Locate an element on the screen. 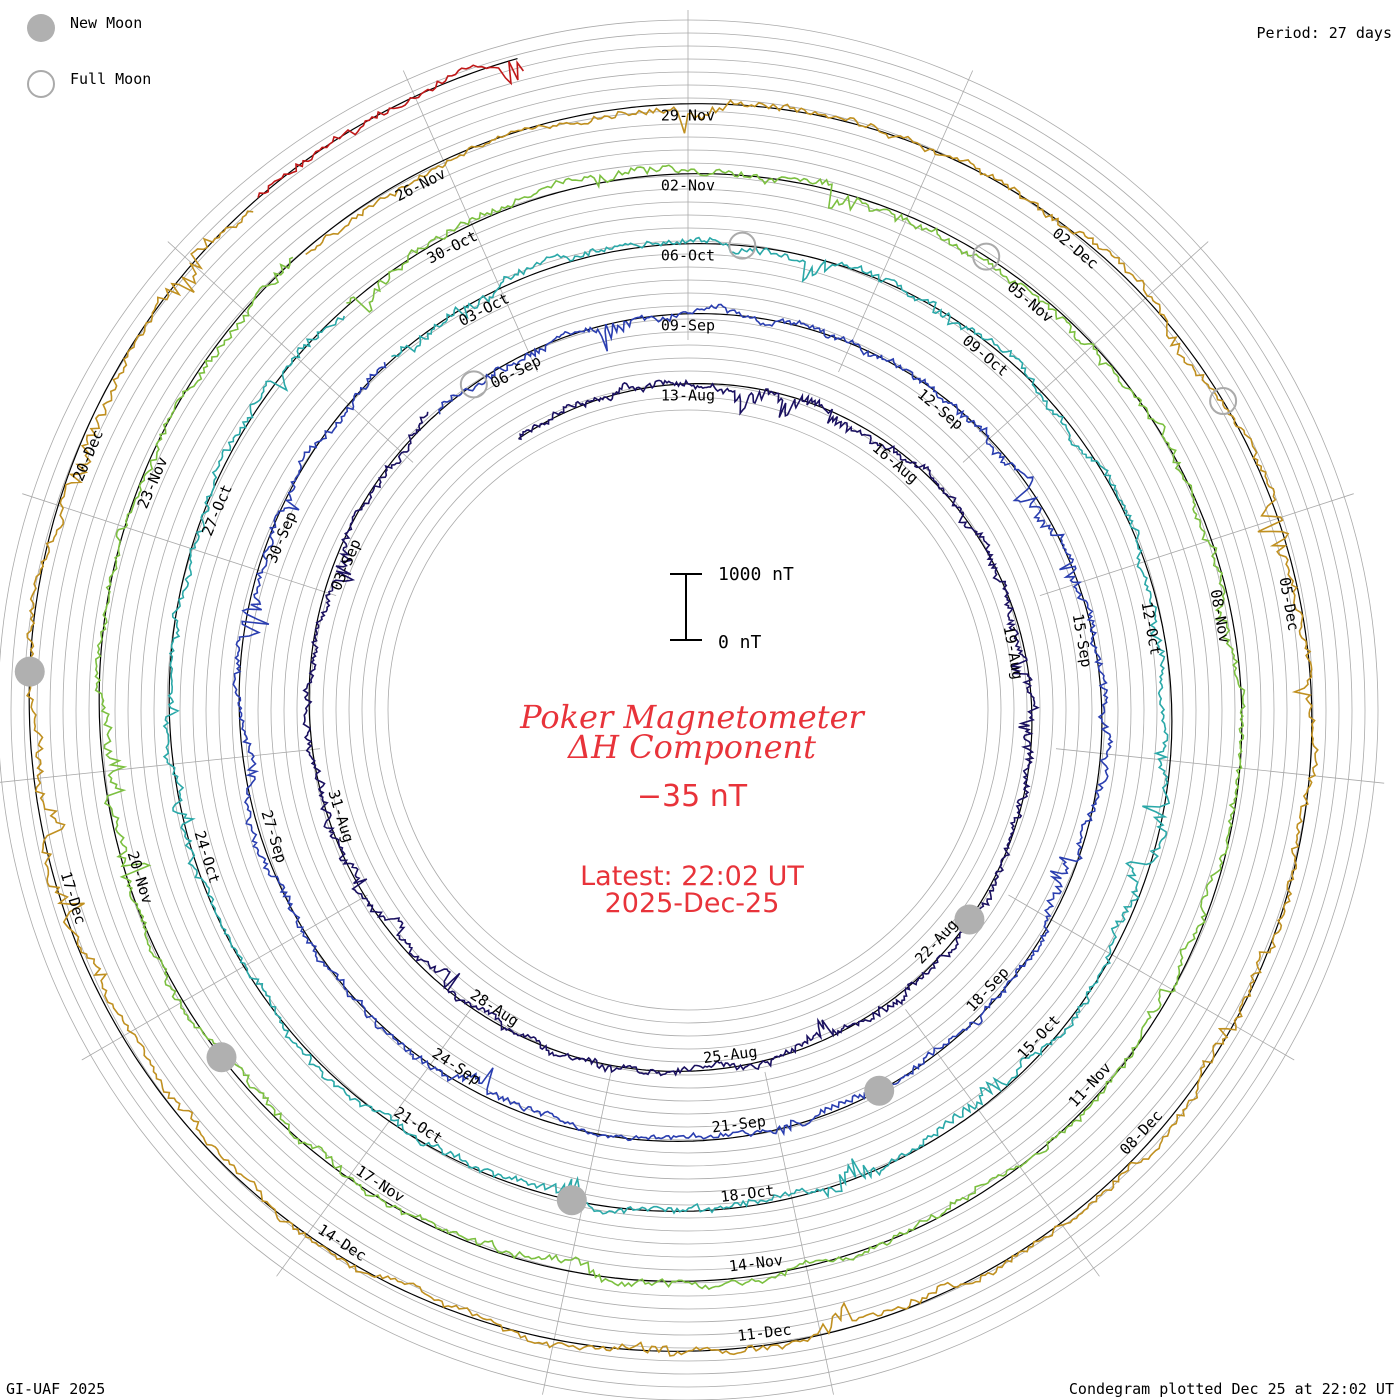 The height and width of the screenshot is (1400, 1400). title-line-1: Poker Magnetometer is located at coordinates (692, 717).